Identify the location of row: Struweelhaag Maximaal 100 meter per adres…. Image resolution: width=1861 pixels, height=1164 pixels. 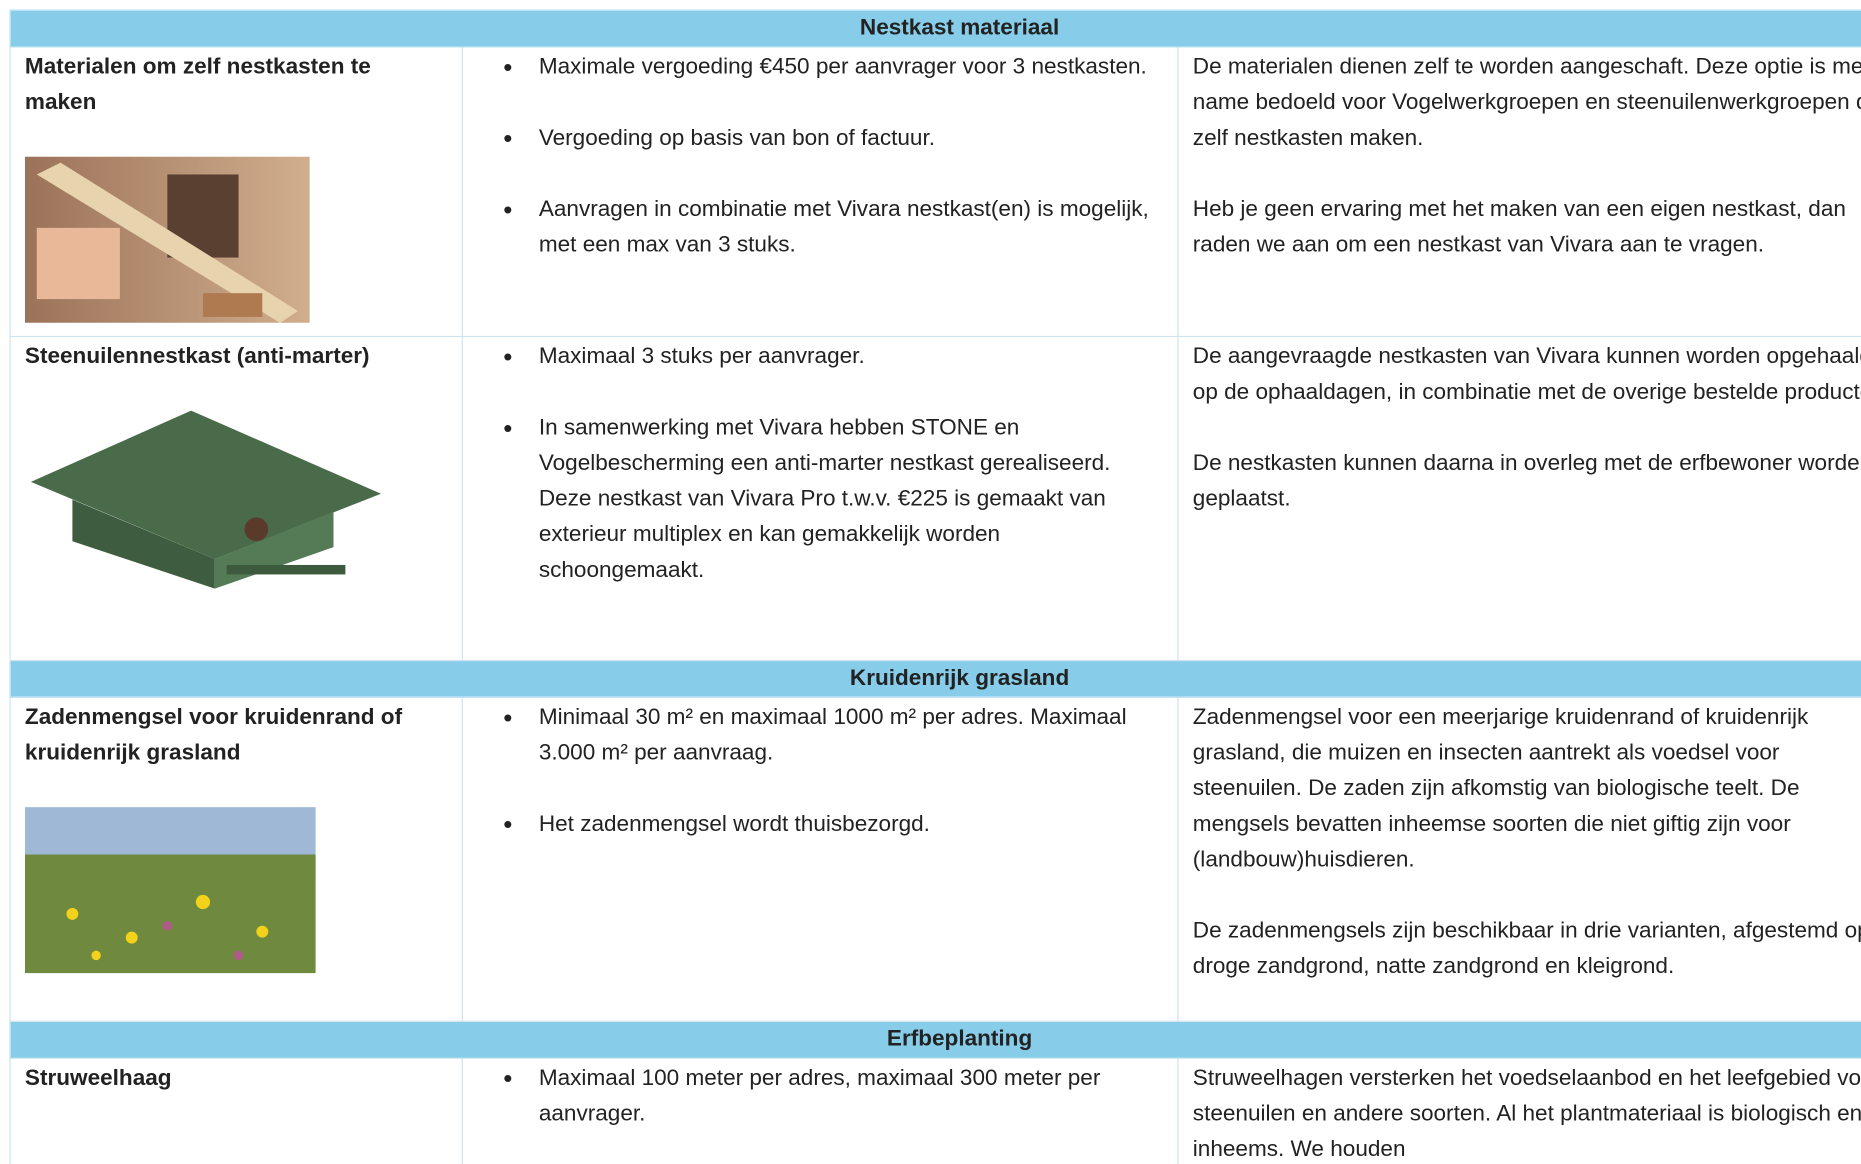
(935, 1110).